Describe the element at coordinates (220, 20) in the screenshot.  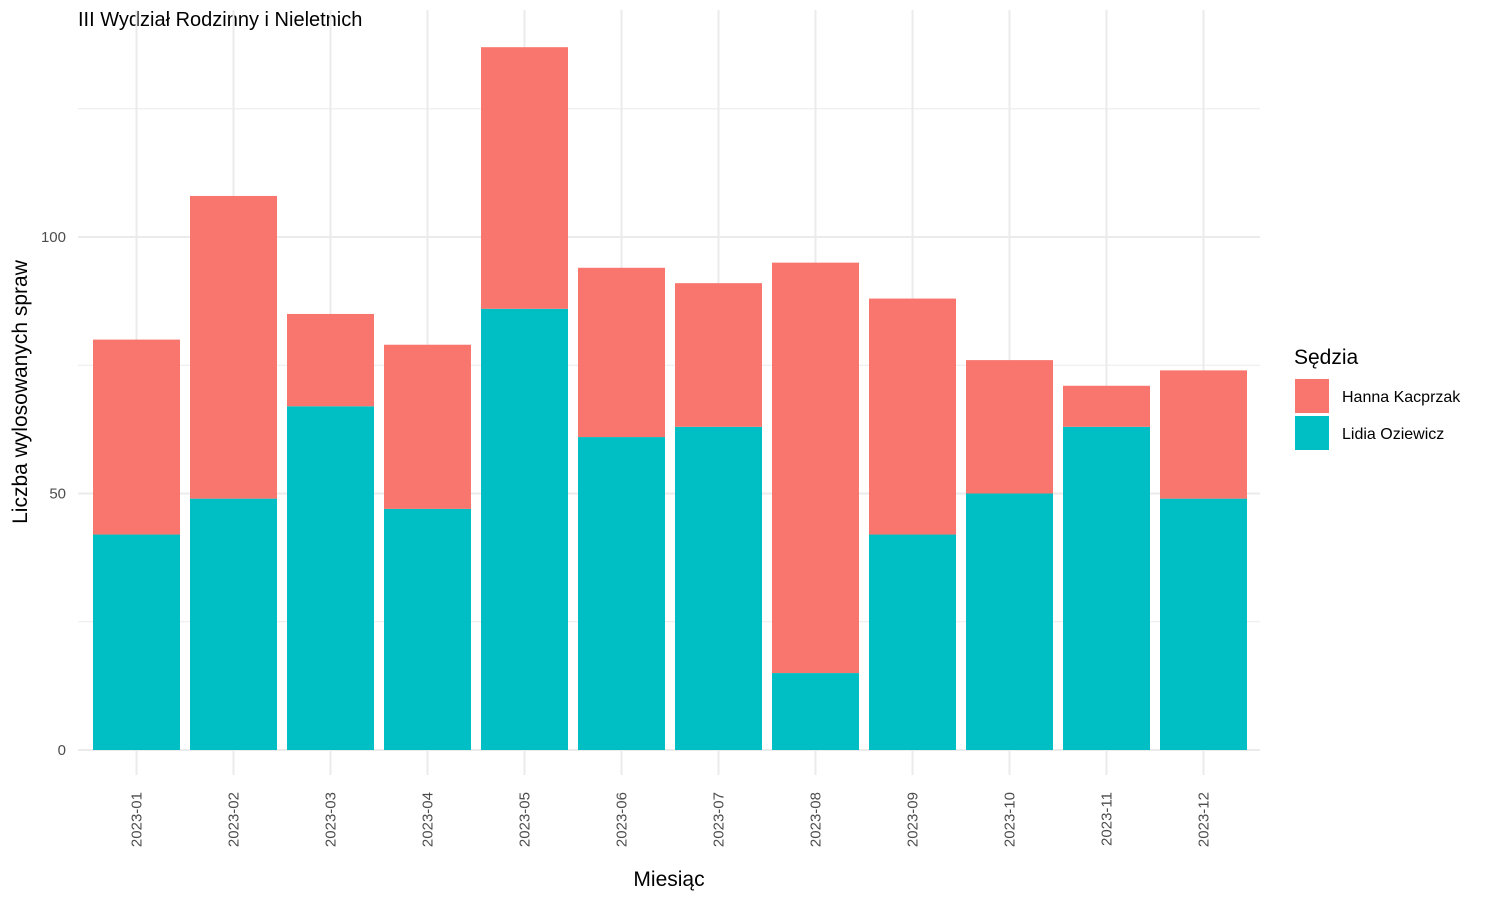
I see `chart-title: III Wydział Rodzinny i Nieletnich` at that location.